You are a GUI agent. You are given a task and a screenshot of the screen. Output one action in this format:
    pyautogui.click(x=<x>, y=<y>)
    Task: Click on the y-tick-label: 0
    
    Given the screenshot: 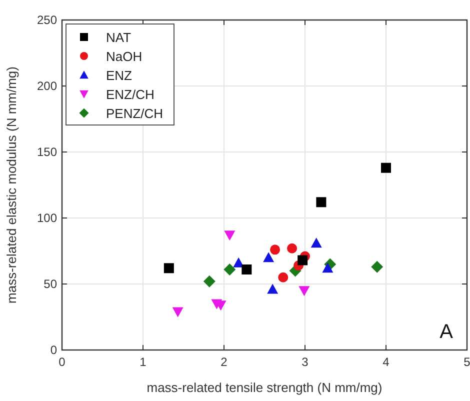 What is the action you would take?
    pyautogui.click(x=54, y=350)
    